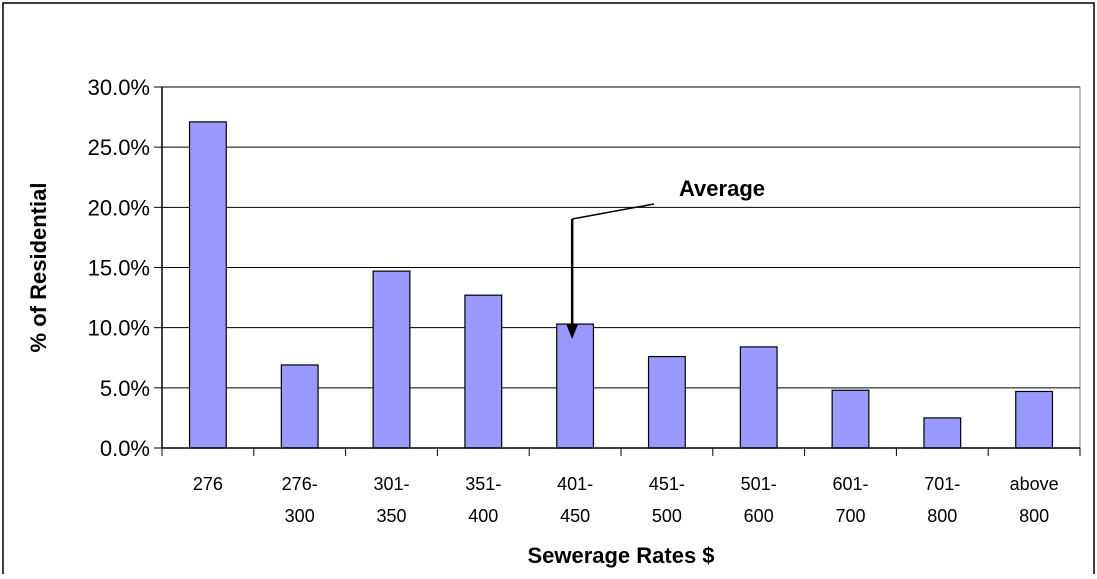  What do you see at coordinates (575, 500) in the screenshot?
I see `x-tick-label: 401-450` at bounding box center [575, 500].